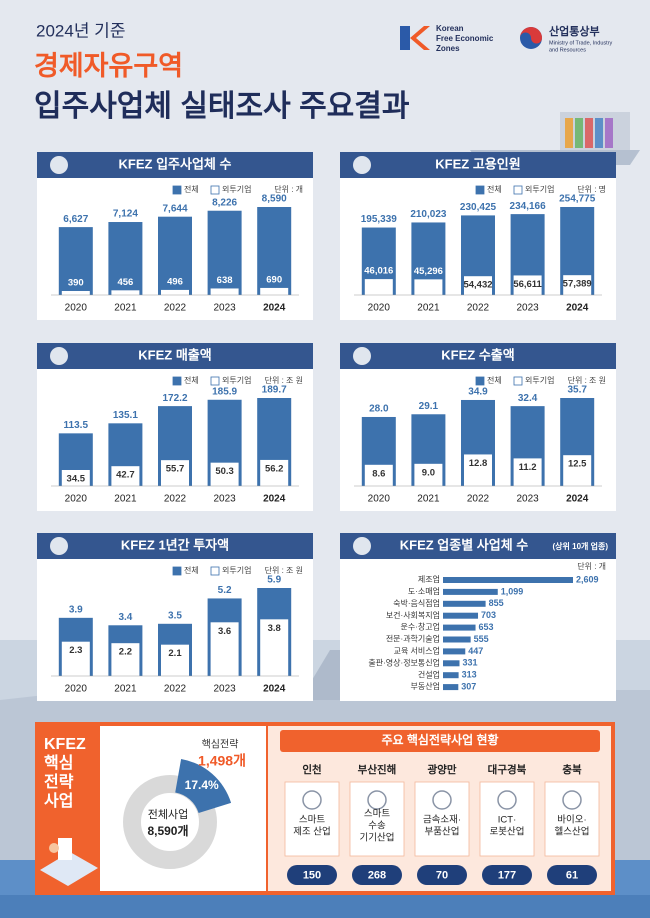  Describe the element at coordinates (224, 471) in the screenshot. I see `value-label: 50.3` at that location.